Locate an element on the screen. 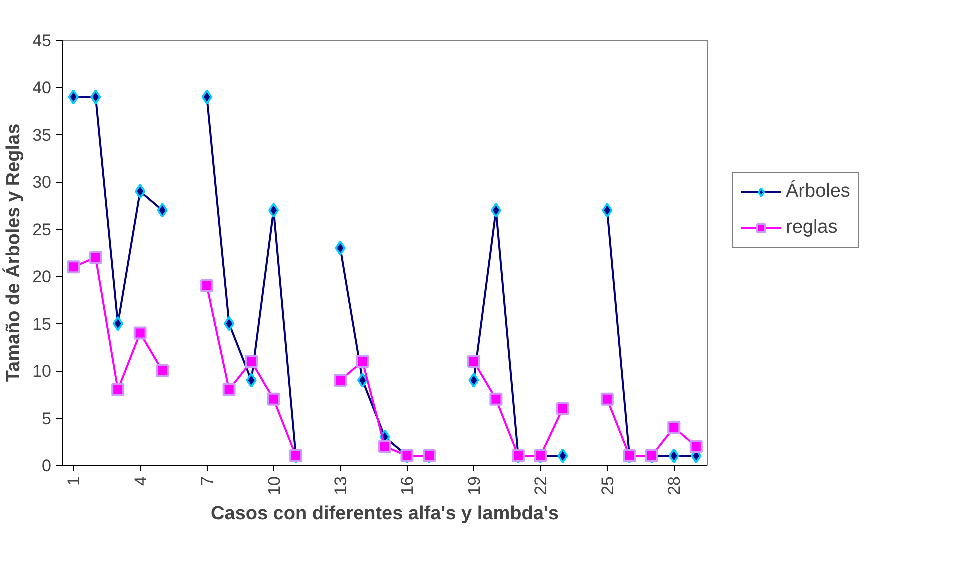 The width and height of the screenshot is (963, 588). y-tick-label: 0 is located at coordinates (47, 466).